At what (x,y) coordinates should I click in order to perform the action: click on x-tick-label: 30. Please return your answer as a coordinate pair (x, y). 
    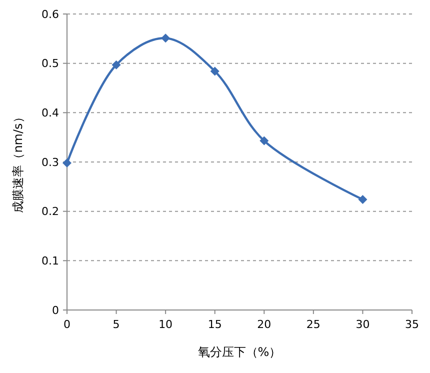
    Looking at the image, I should click on (363, 324).